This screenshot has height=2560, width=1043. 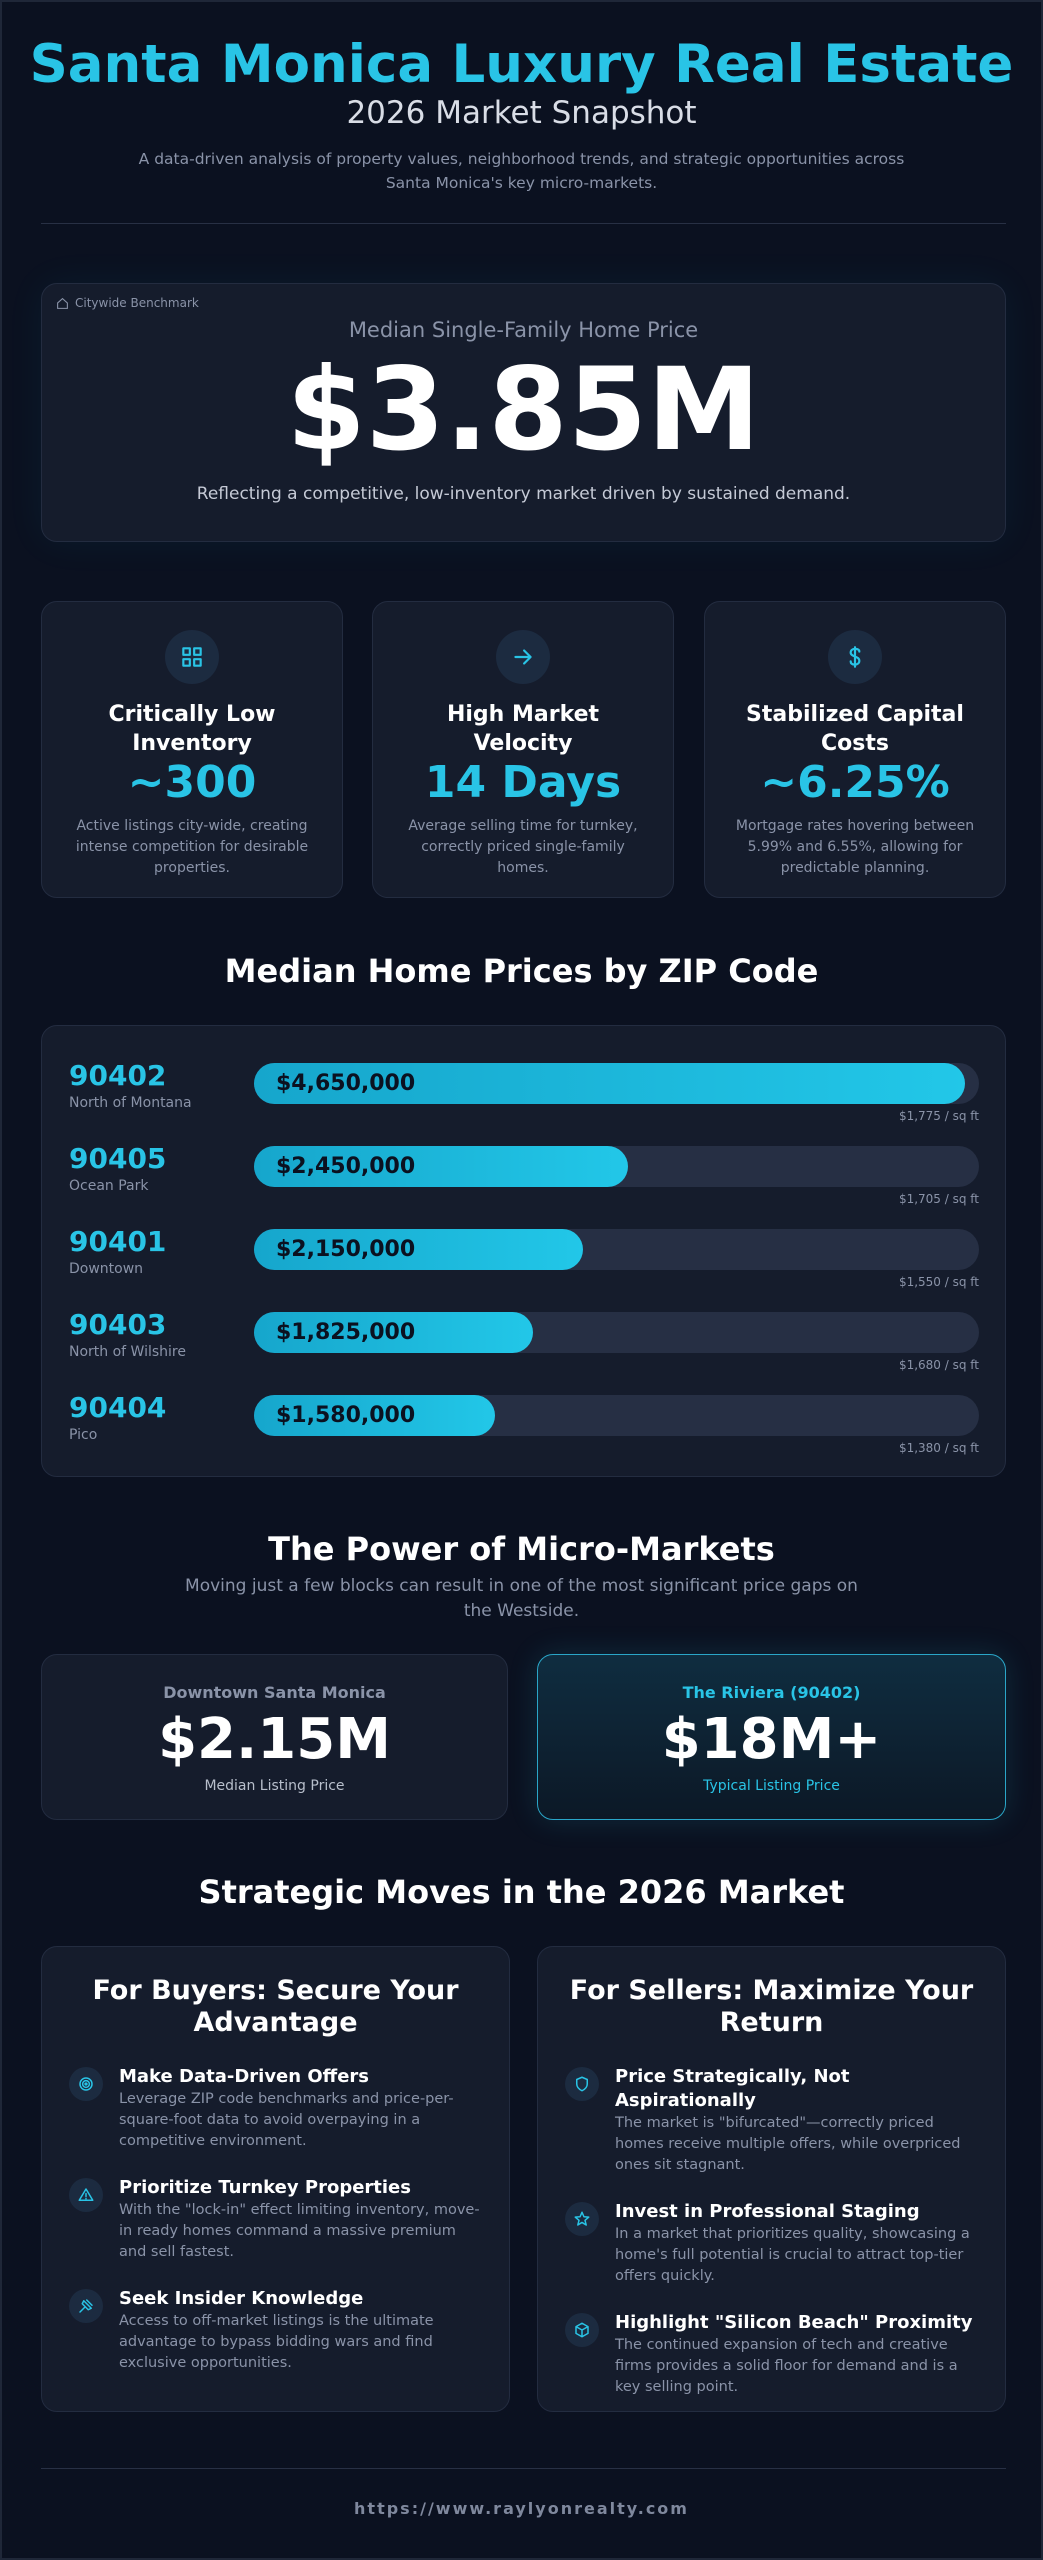 I want to click on zip-label: 90405, so click(x=118, y=1158).